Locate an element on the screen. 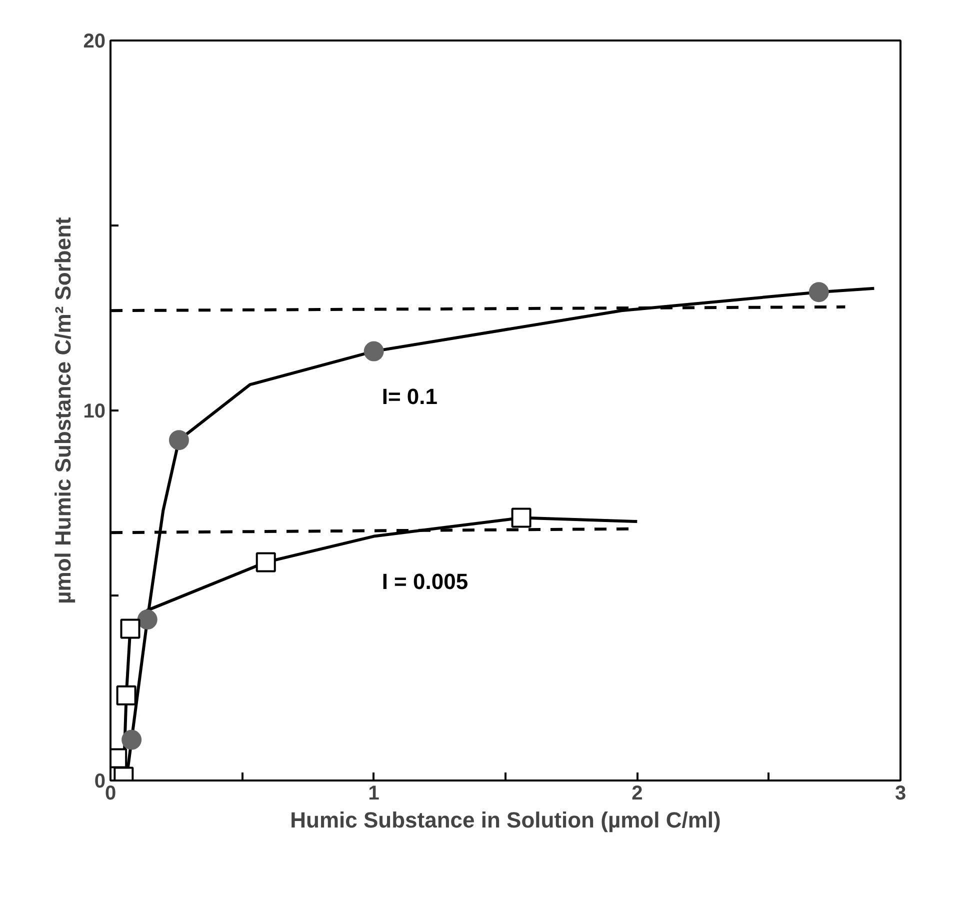  x-tick-label: 1 is located at coordinates (374, 793).